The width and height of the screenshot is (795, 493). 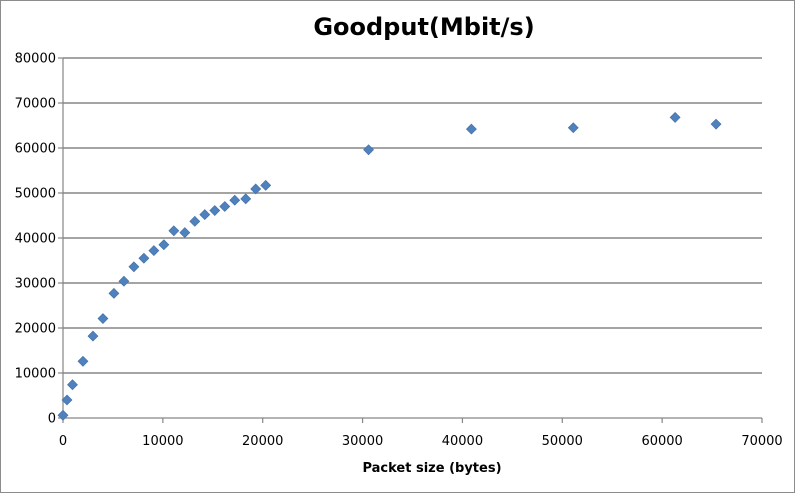 What do you see at coordinates (63, 441) in the screenshot?
I see `x-tick-label: 0` at bounding box center [63, 441].